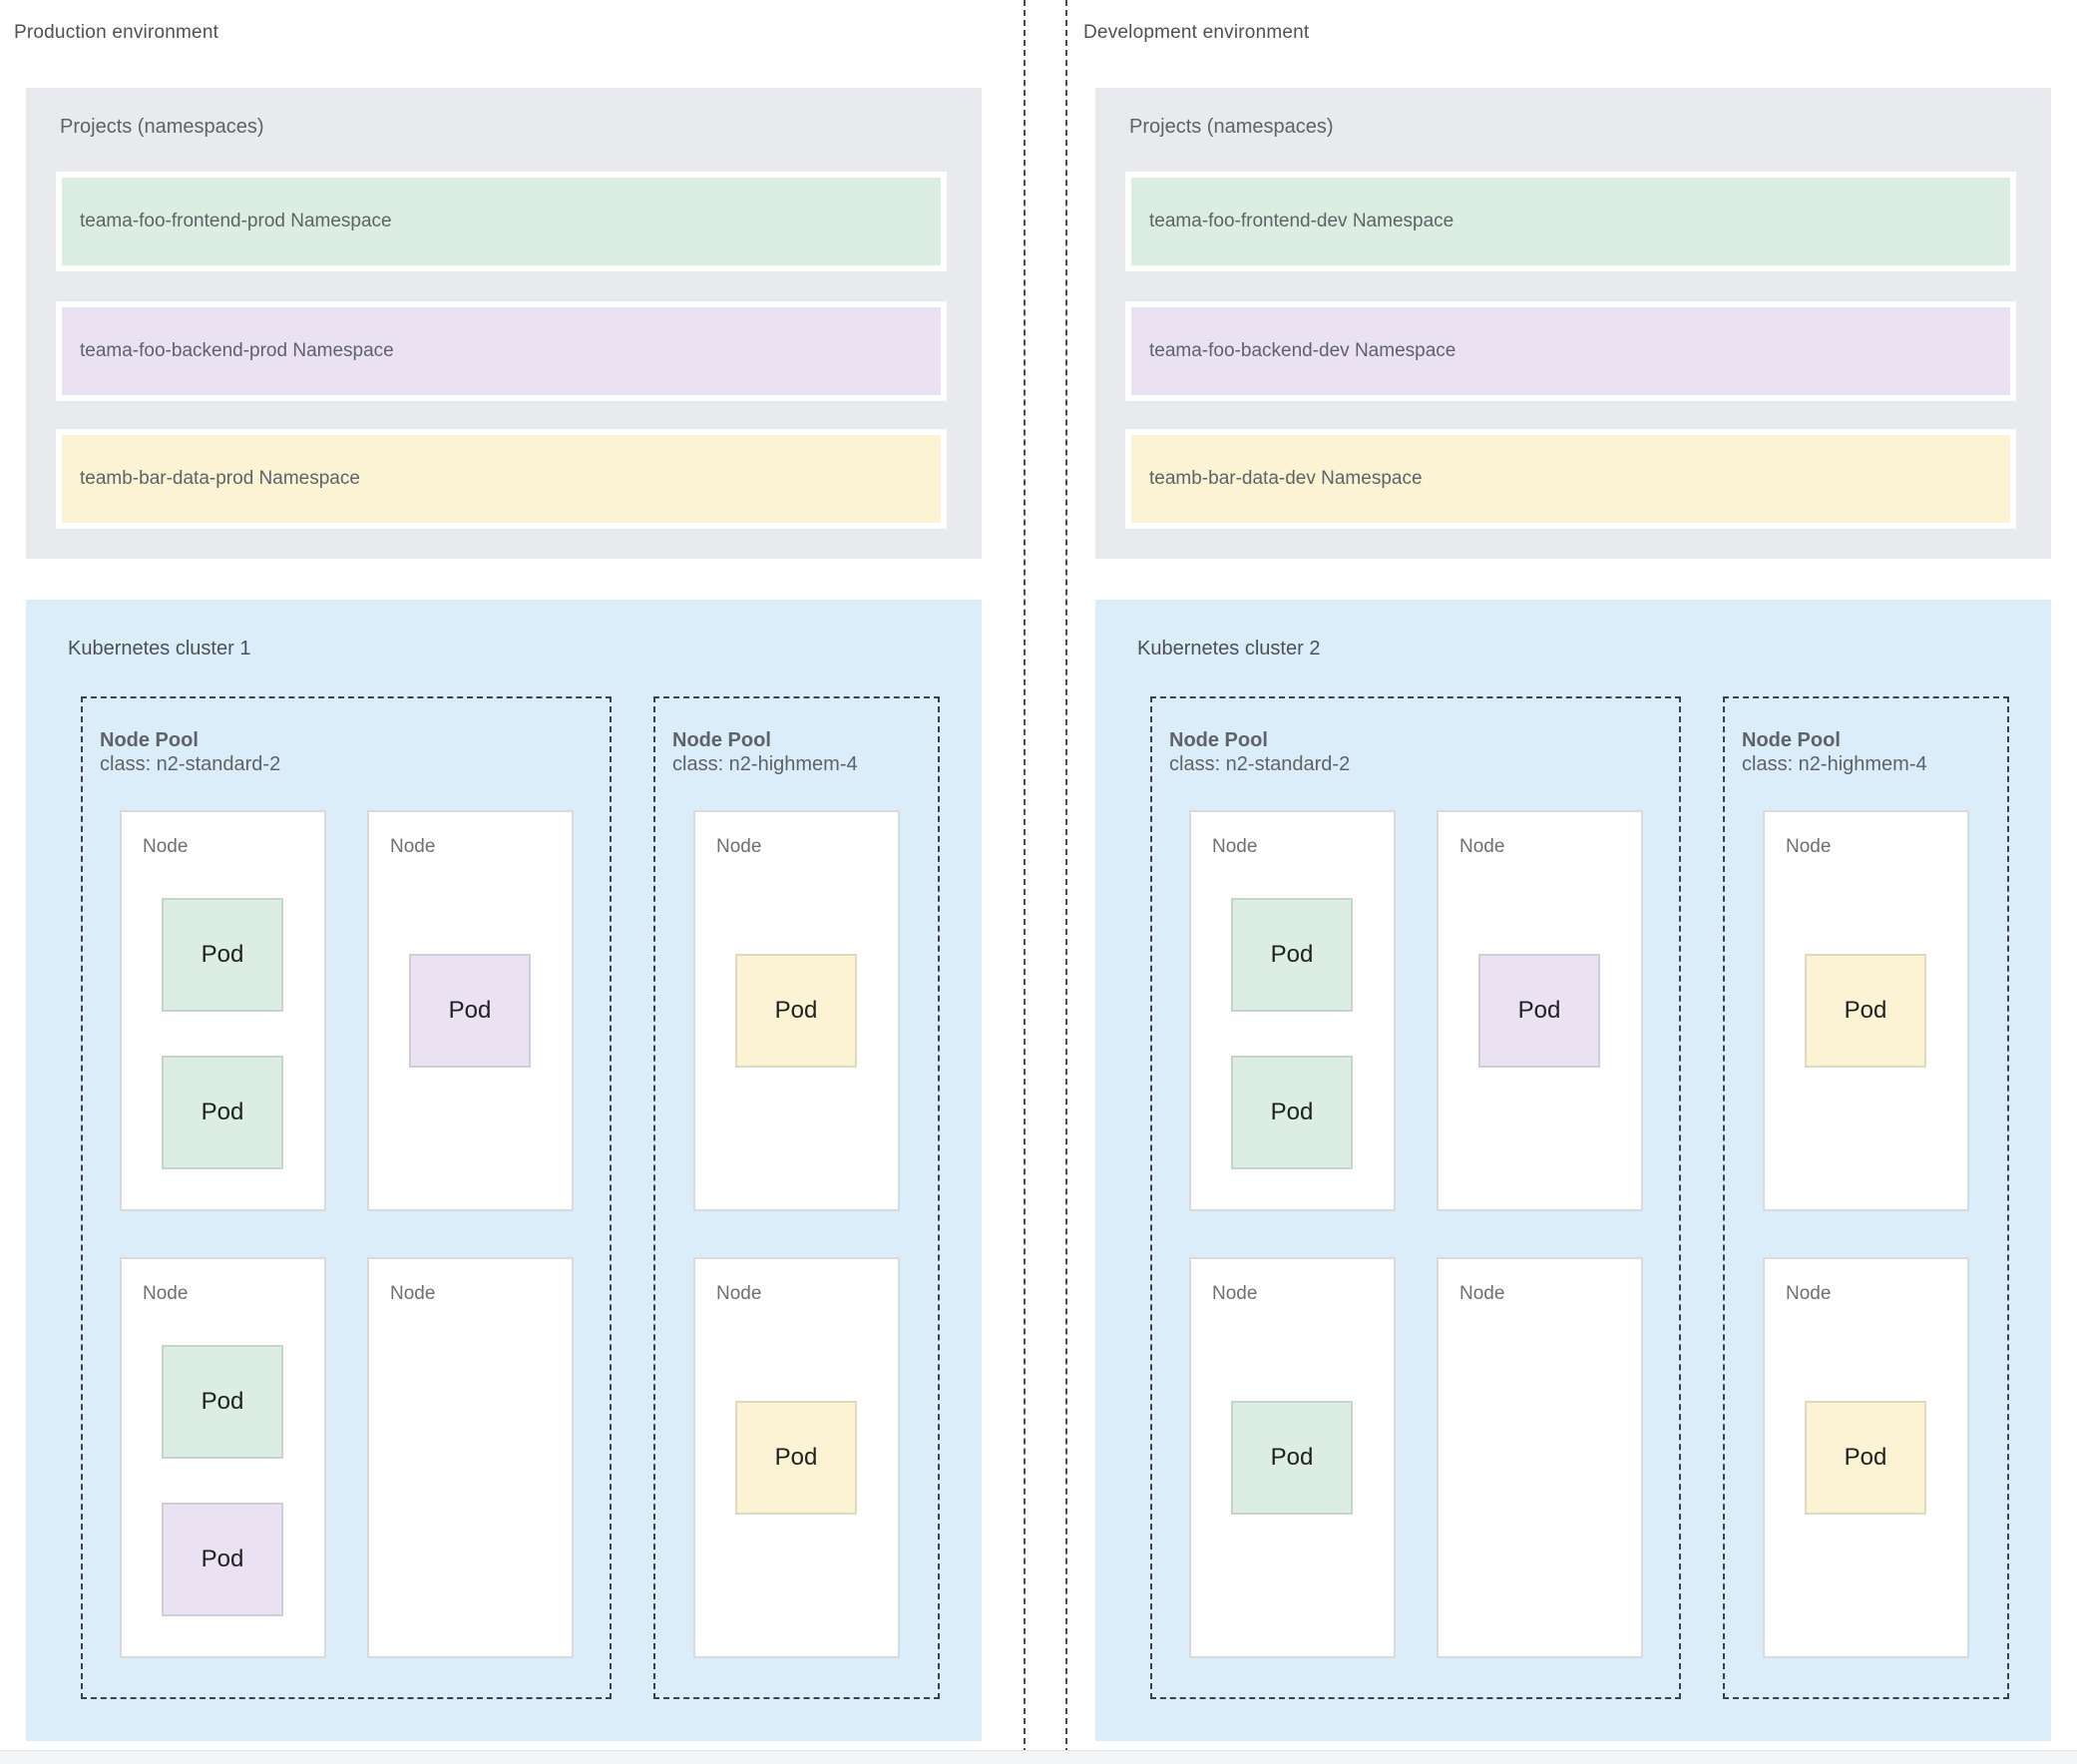  What do you see at coordinates (1229, 649) in the screenshot?
I see `cluster-title: Kubernetes cluster 2` at bounding box center [1229, 649].